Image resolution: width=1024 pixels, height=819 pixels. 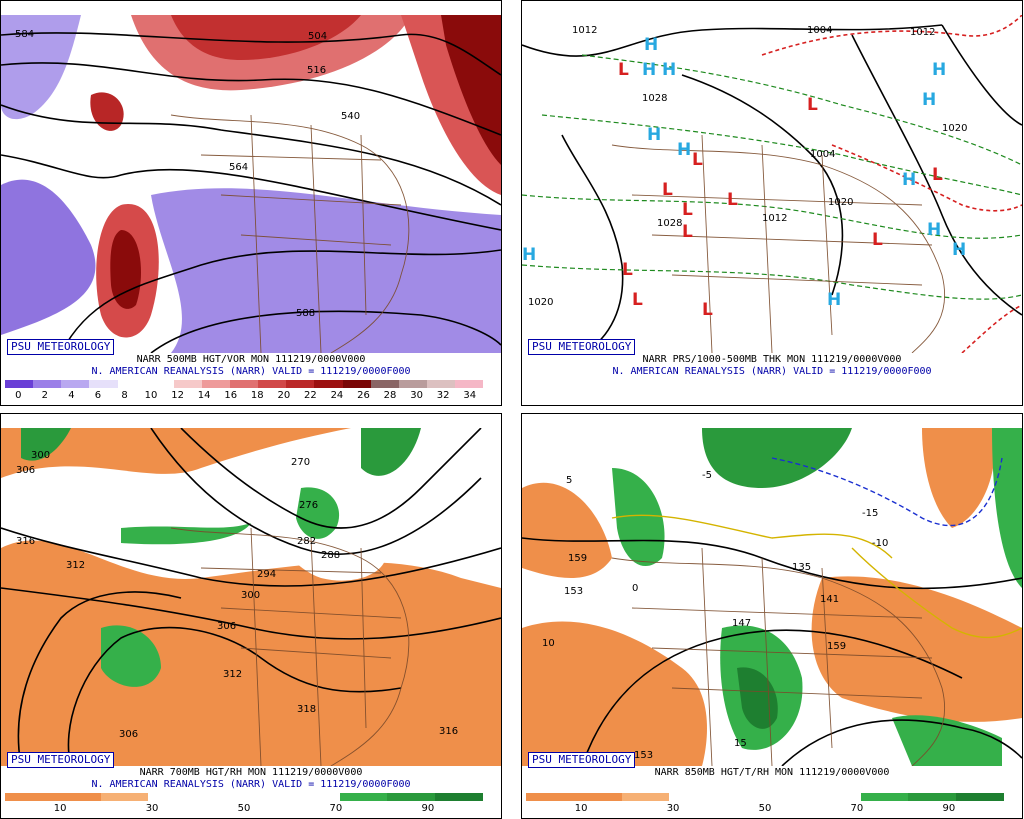 What do you see at coordinates (300, 462) in the screenshot?
I see `contour-label: 270` at bounding box center [300, 462].